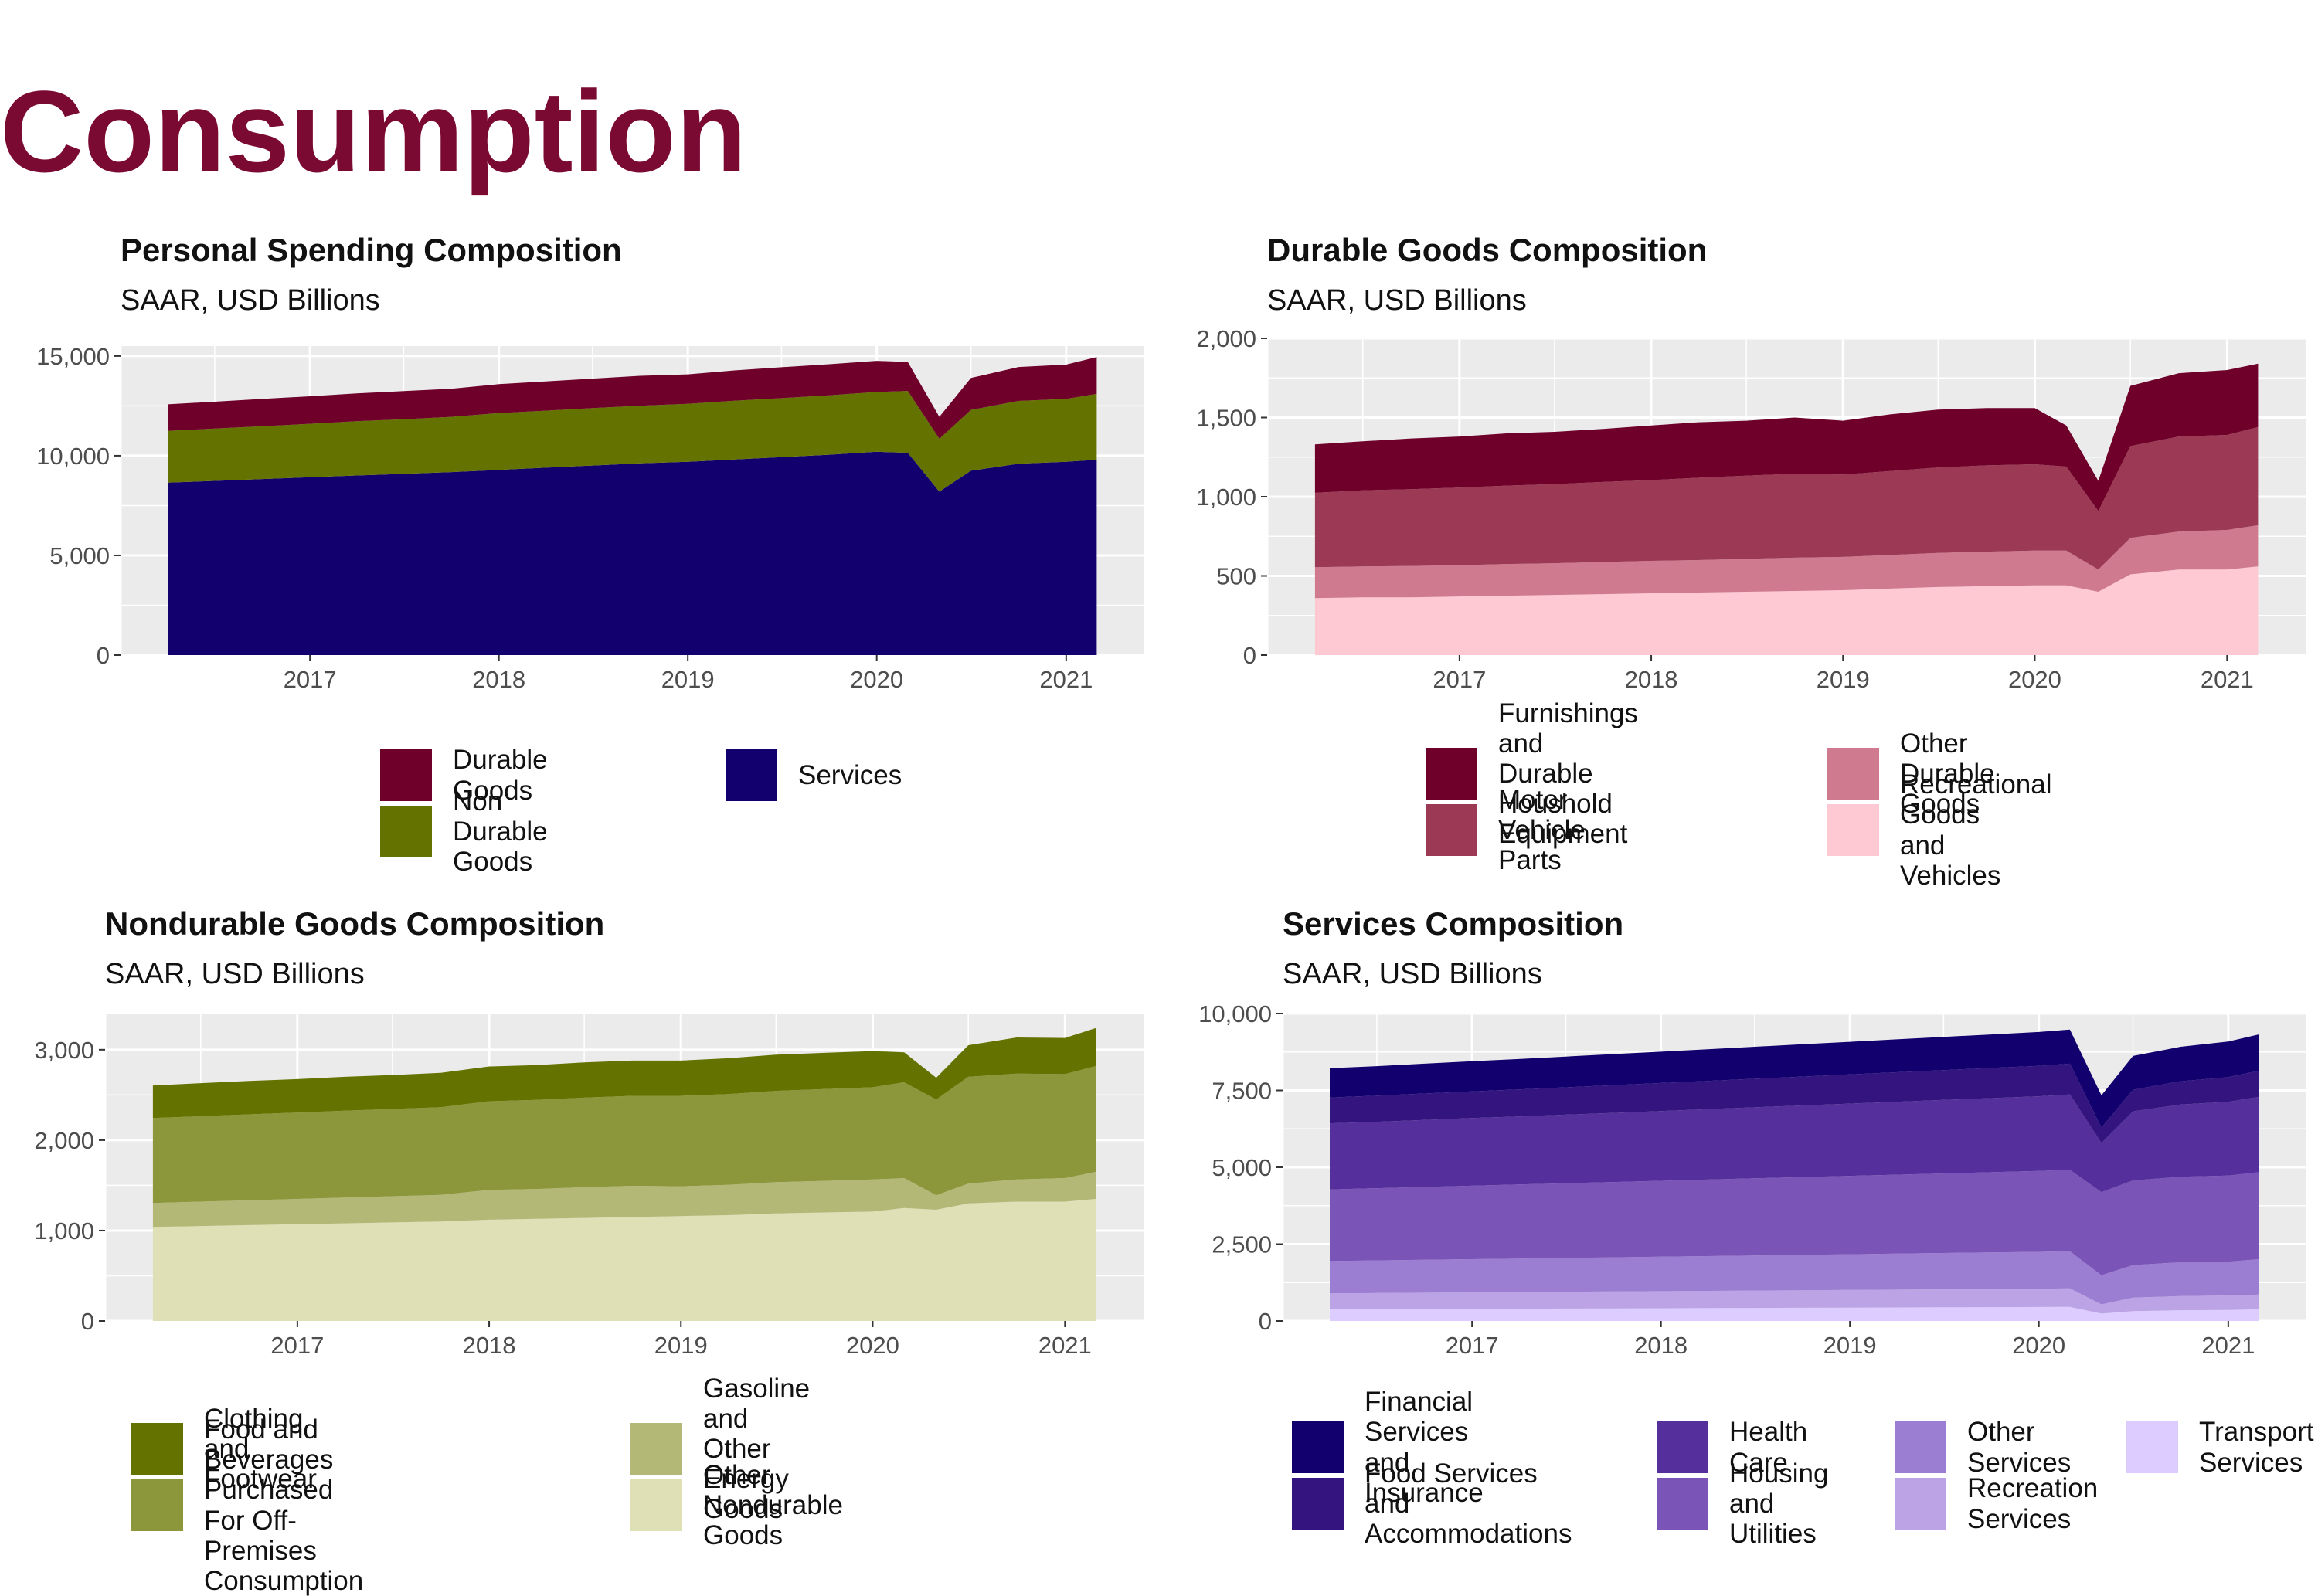  Describe the element at coordinates (1794, 1222) in the screenshot. I see `area-series-housing-and-utilities` at that location.